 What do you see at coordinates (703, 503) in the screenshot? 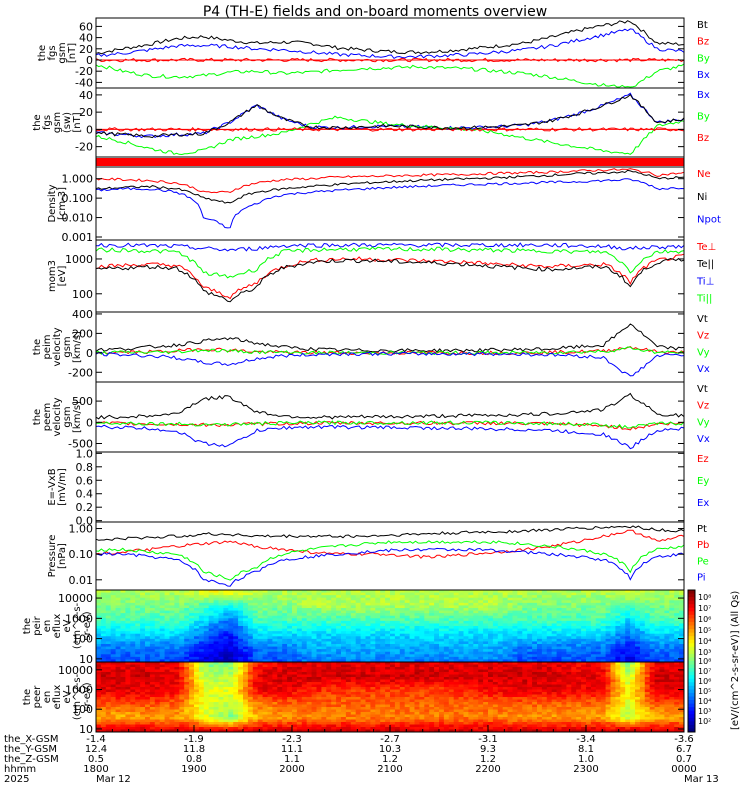
I see `legend-Ex: Ex` at bounding box center [703, 503].